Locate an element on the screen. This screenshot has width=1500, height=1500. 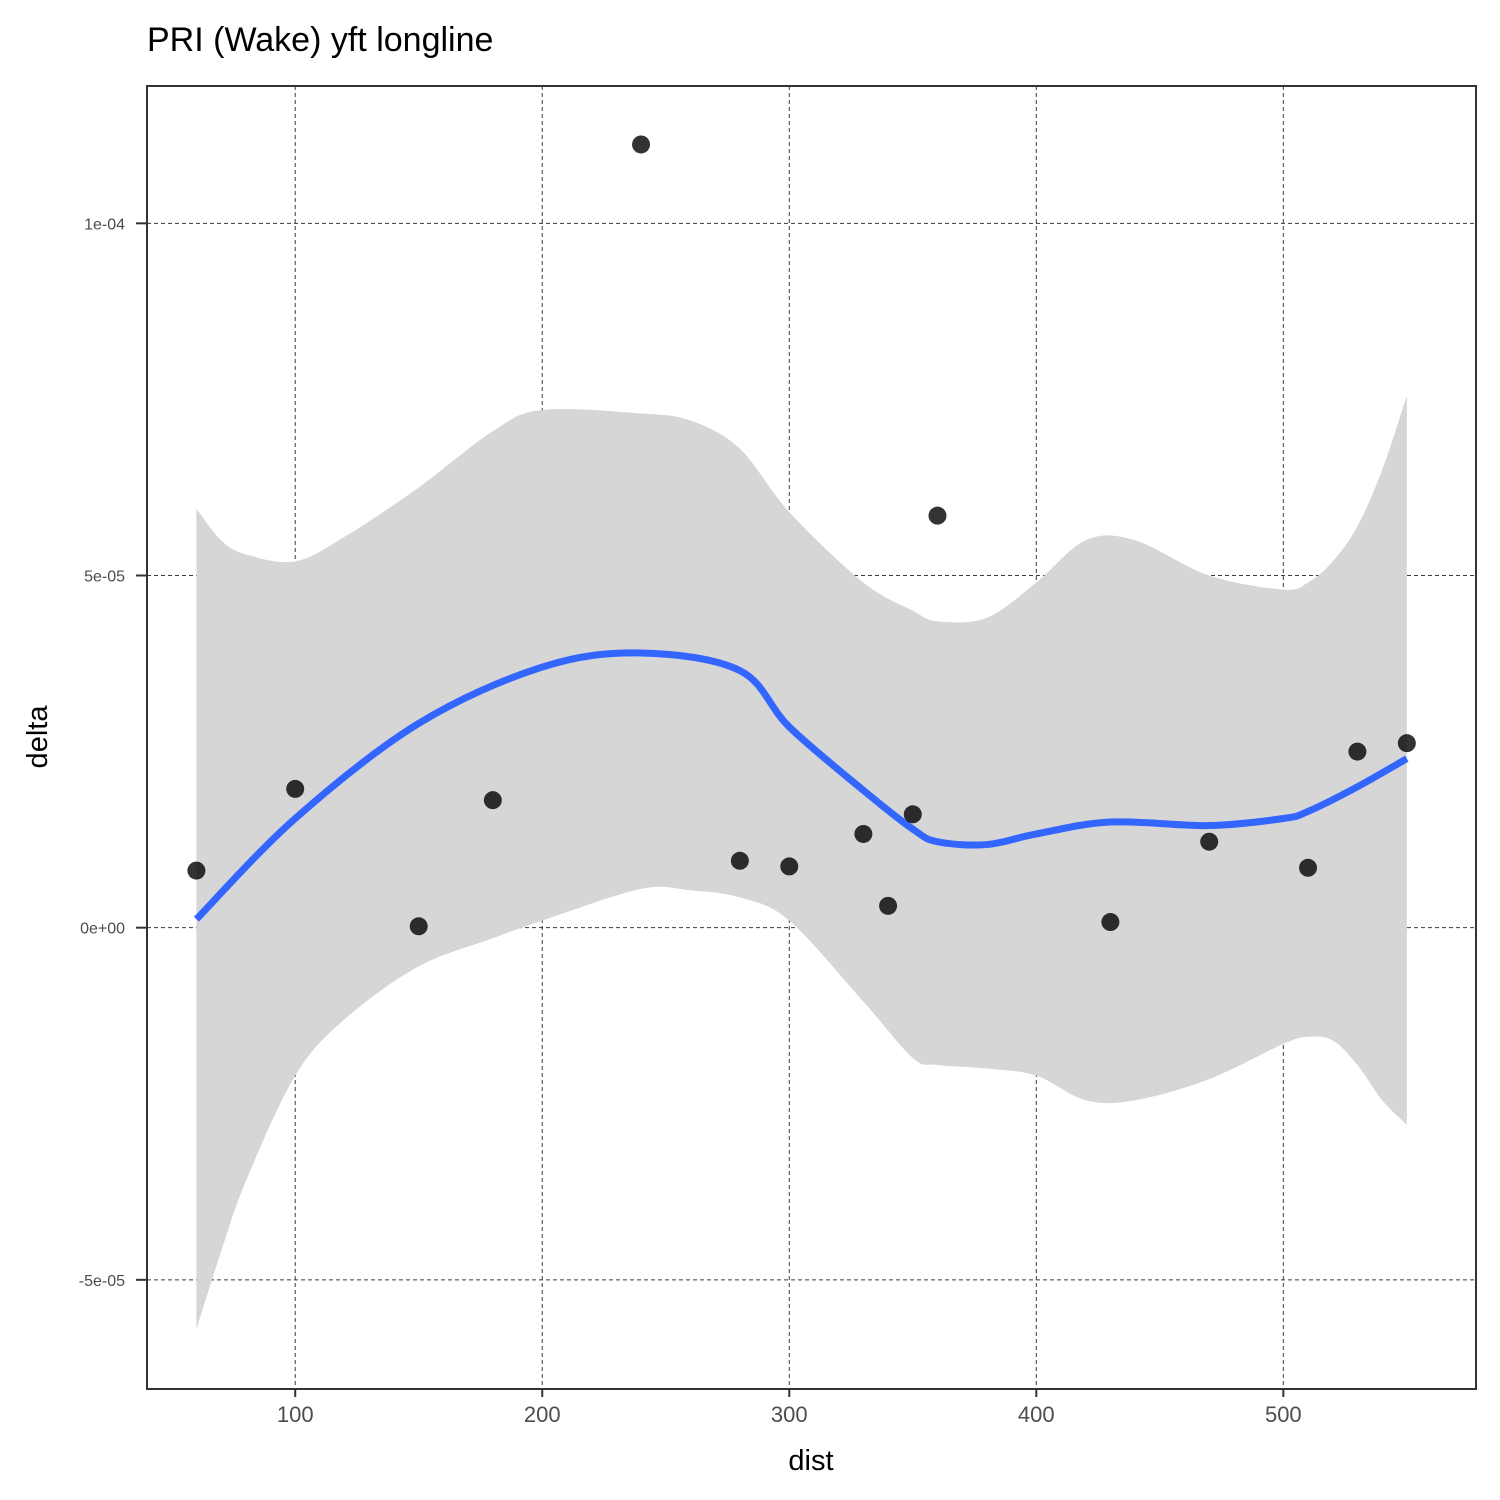
y-axis: -5e-05 0e+00 5e-05 1e-04 is located at coordinates (113, 753).